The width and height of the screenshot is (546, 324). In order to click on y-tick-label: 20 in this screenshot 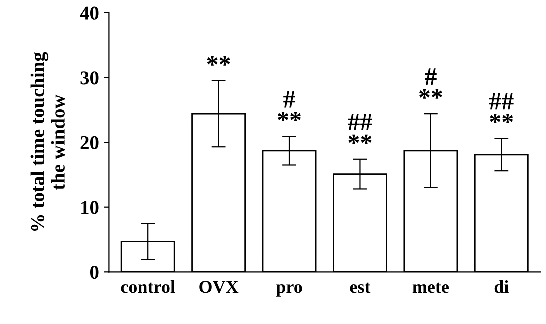, I will do `click(89, 143)`.